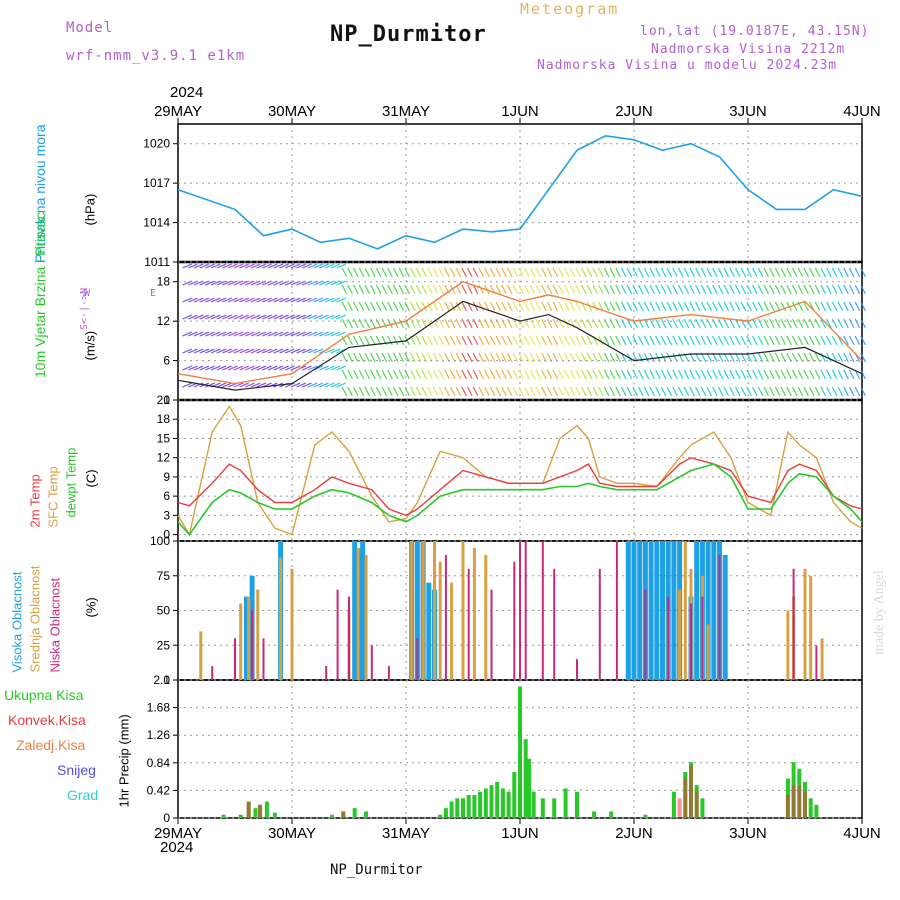  I want to click on date-tick-bottom: 4JUN, so click(862, 833).